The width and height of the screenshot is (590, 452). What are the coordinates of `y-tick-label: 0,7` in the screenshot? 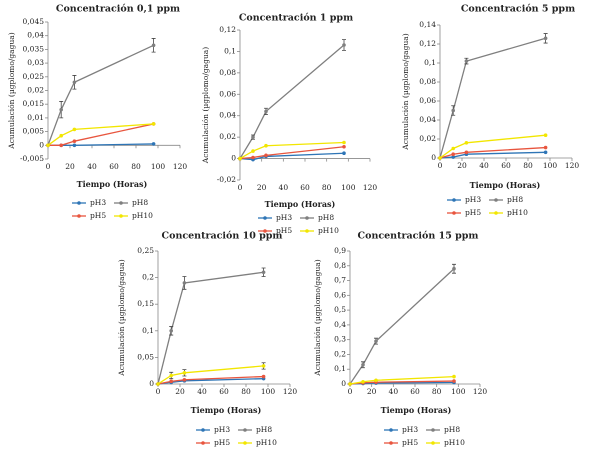 It's located at (340, 280).